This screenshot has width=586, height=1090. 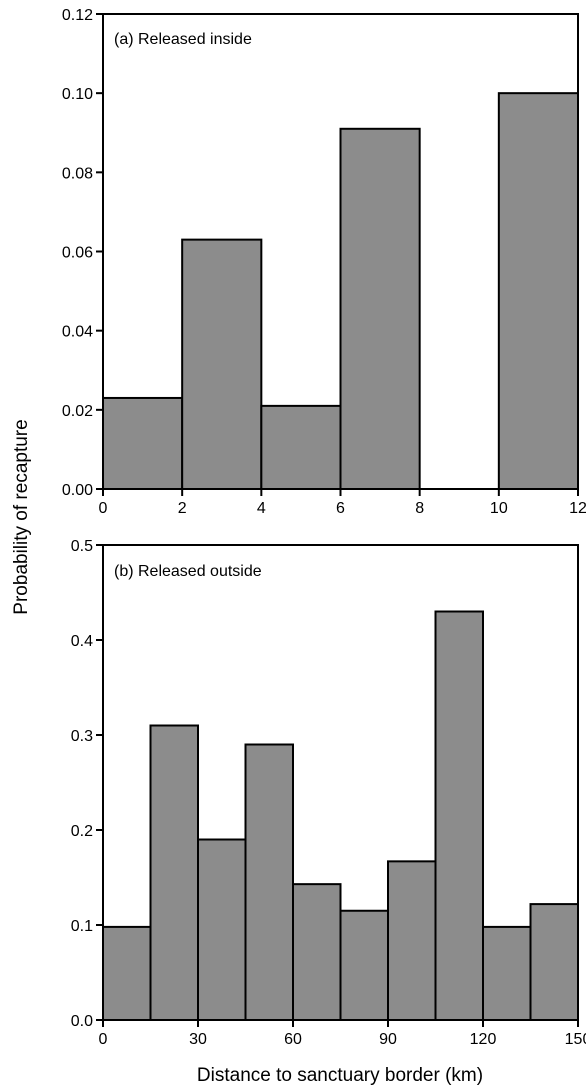 I want to click on y-tick-label: 0.04, so click(x=77, y=332).